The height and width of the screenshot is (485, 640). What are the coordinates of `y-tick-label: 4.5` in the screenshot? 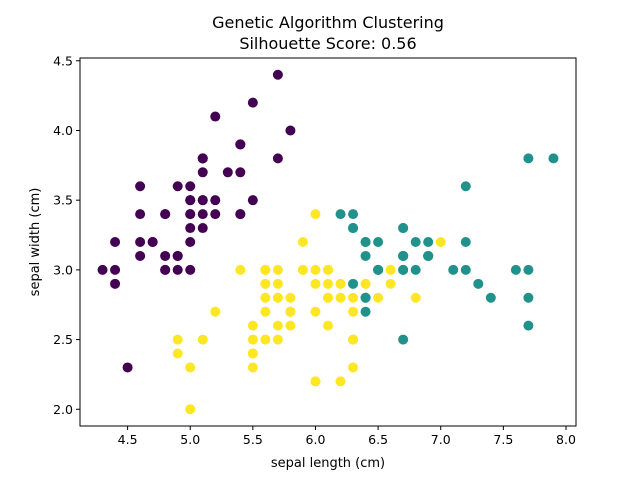 It's located at (63, 60).